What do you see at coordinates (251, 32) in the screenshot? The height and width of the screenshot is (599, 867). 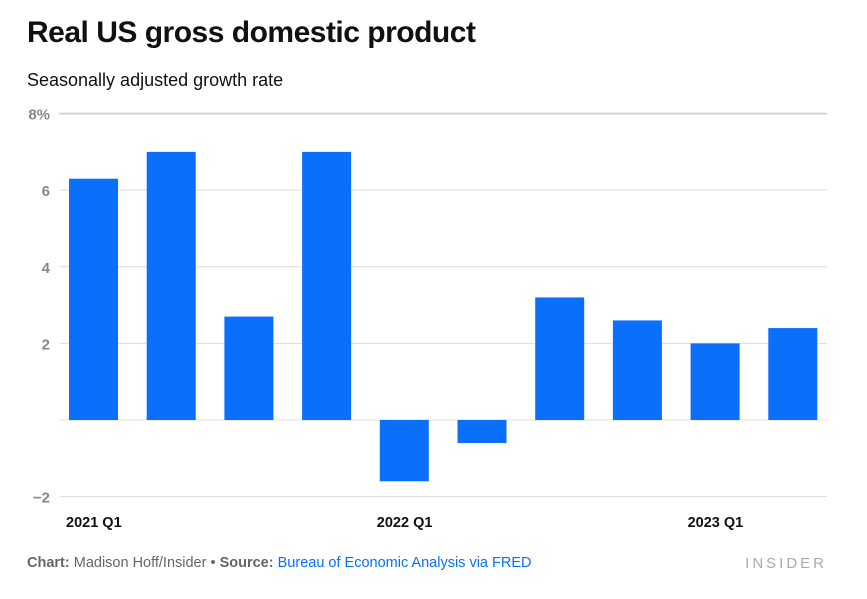 I see `chart-title: Real US gross domestic product` at bounding box center [251, 32].